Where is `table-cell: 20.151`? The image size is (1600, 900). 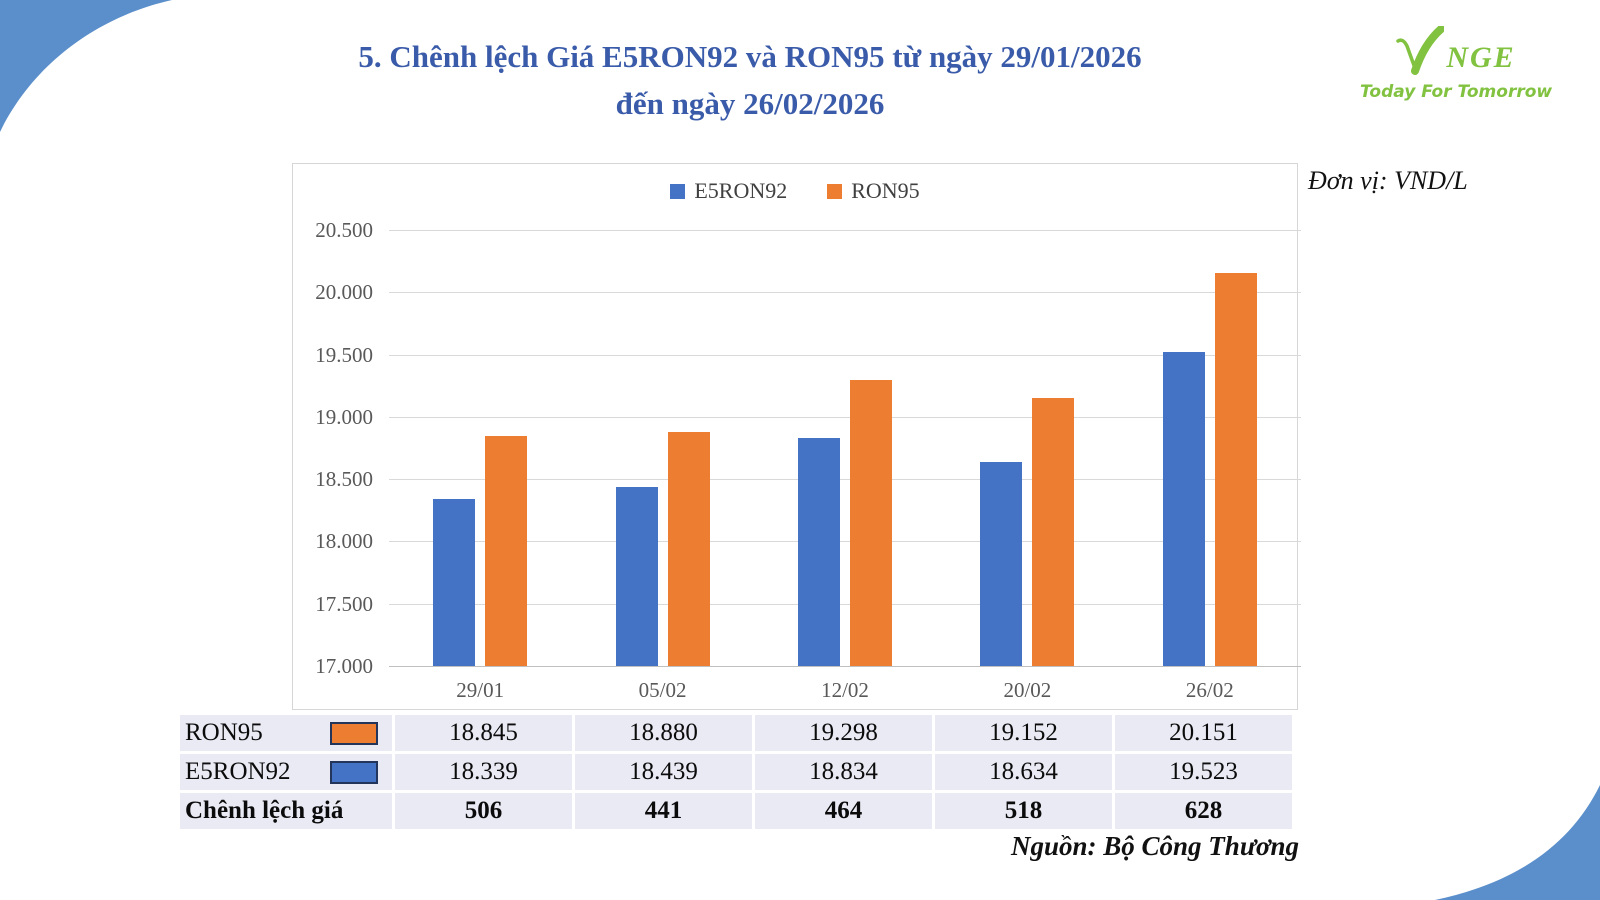
table-cell: 20.151 is located at coordinates (1203, 733).